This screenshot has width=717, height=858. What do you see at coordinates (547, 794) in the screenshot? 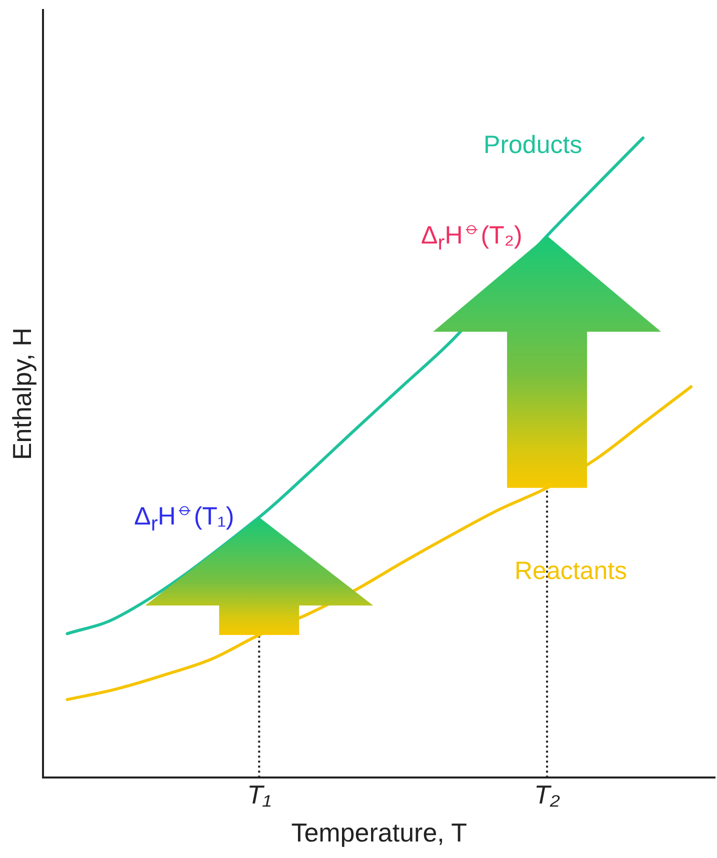
I see `x-tick-label: T₂` at bounding box center [547, 794].